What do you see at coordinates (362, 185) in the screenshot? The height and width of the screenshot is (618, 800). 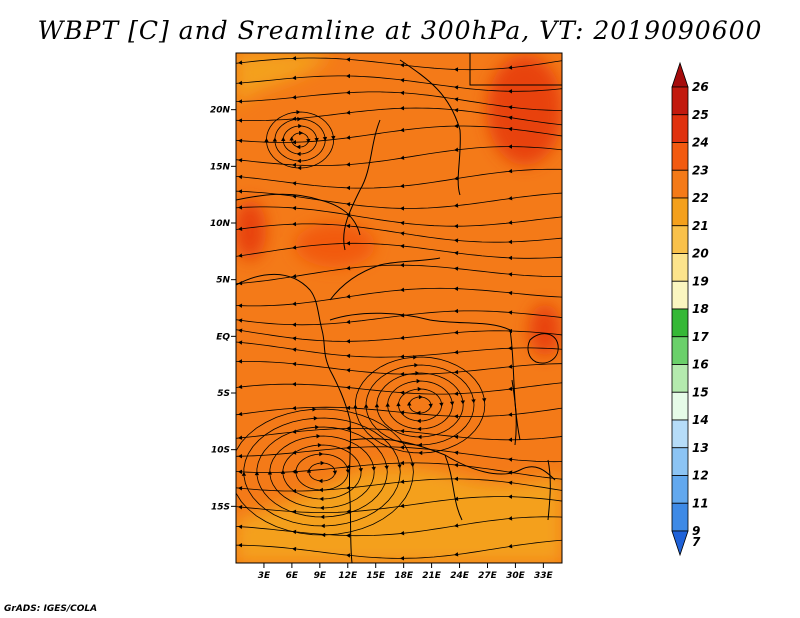 I see `chad-border` at bounding box center [362, 185].